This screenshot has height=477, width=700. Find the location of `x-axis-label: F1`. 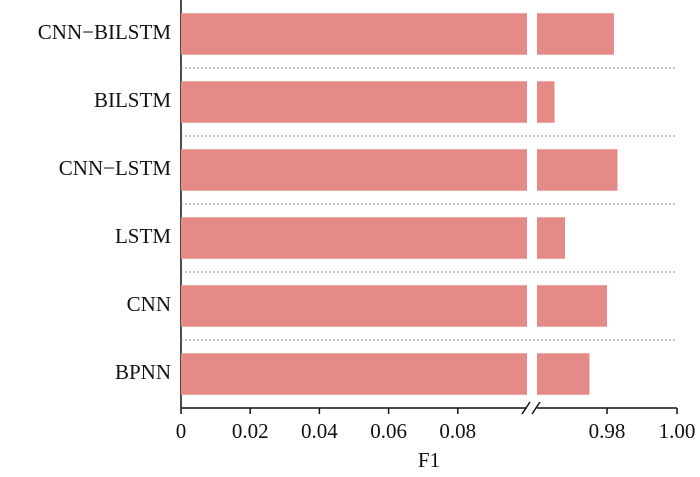

x-axis-label: F1 is located at coordinates (429, 460).